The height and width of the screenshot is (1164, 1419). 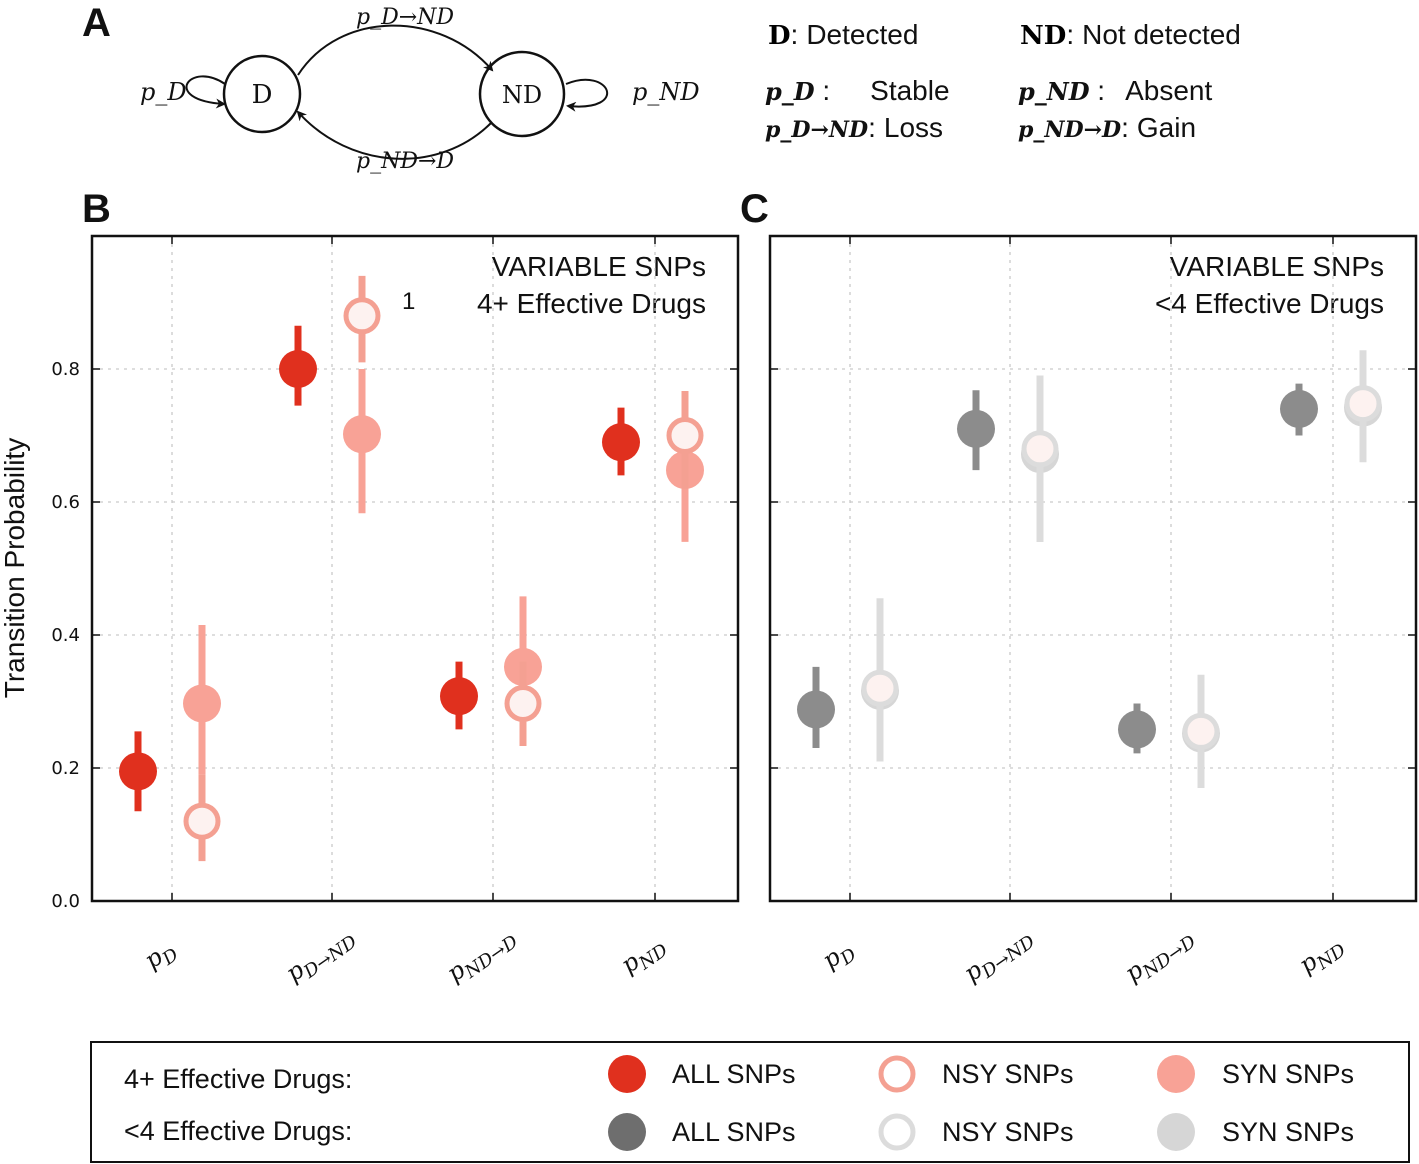 What do you see at coordinates (587, 95) in the screenshot?
I see `edge-loop-nd` at bounding box center [587, 95].